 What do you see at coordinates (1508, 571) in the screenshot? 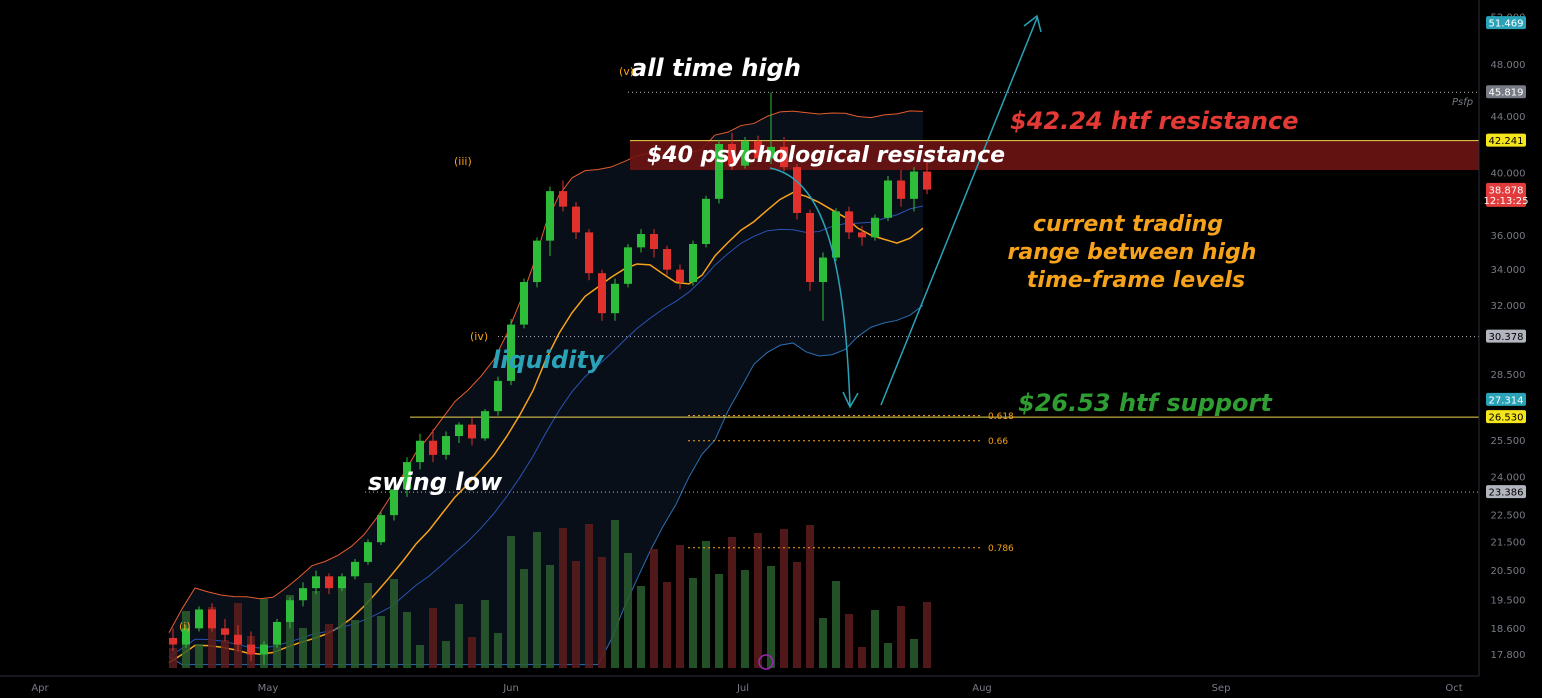
I see `price-tick-label: 20.500` at bounding box center [1508, 571].